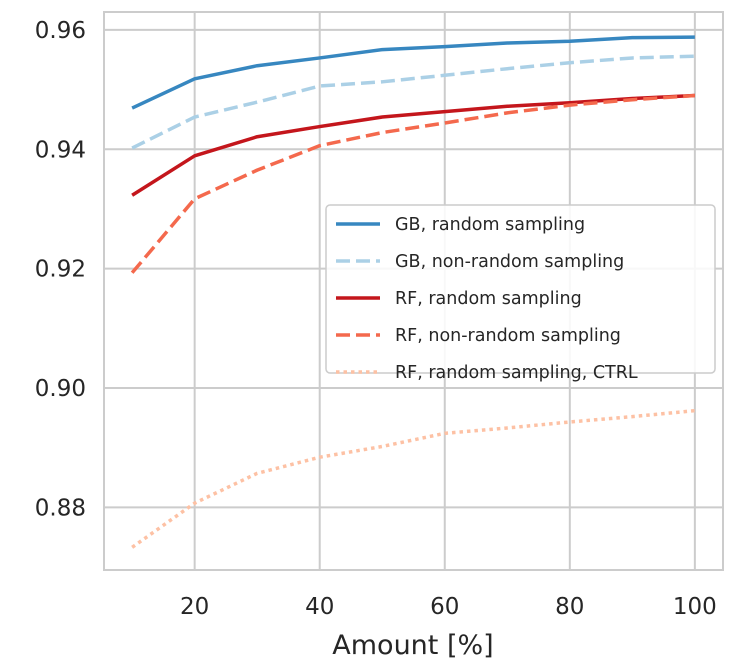  I want to click on x-axis-label: Amount [%], so click(412, 645).